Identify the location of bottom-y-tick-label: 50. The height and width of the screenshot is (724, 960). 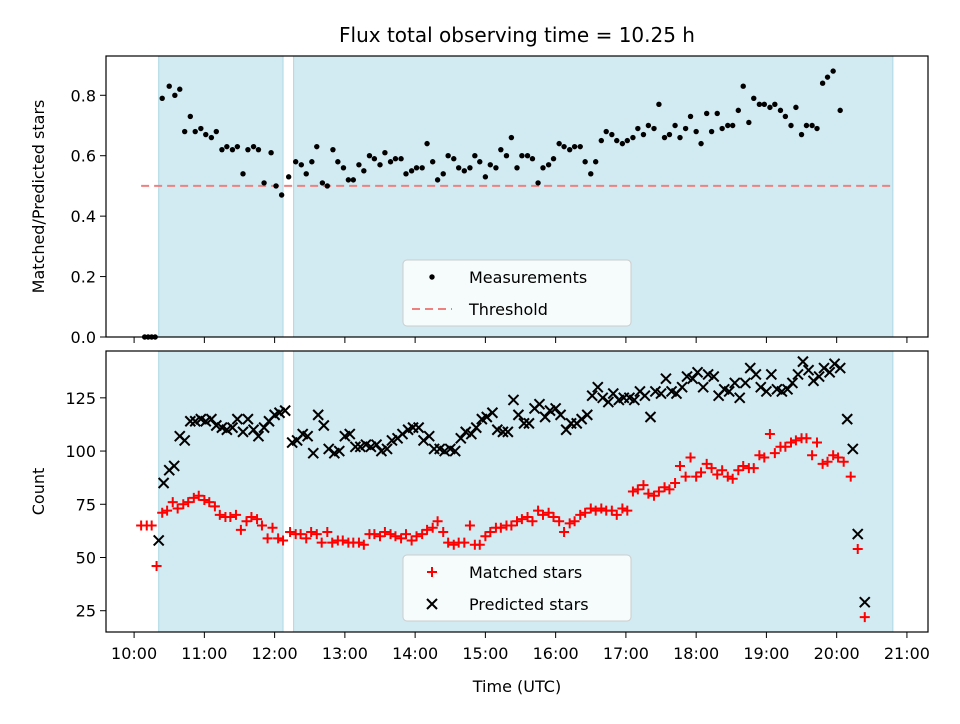
(86, 557).